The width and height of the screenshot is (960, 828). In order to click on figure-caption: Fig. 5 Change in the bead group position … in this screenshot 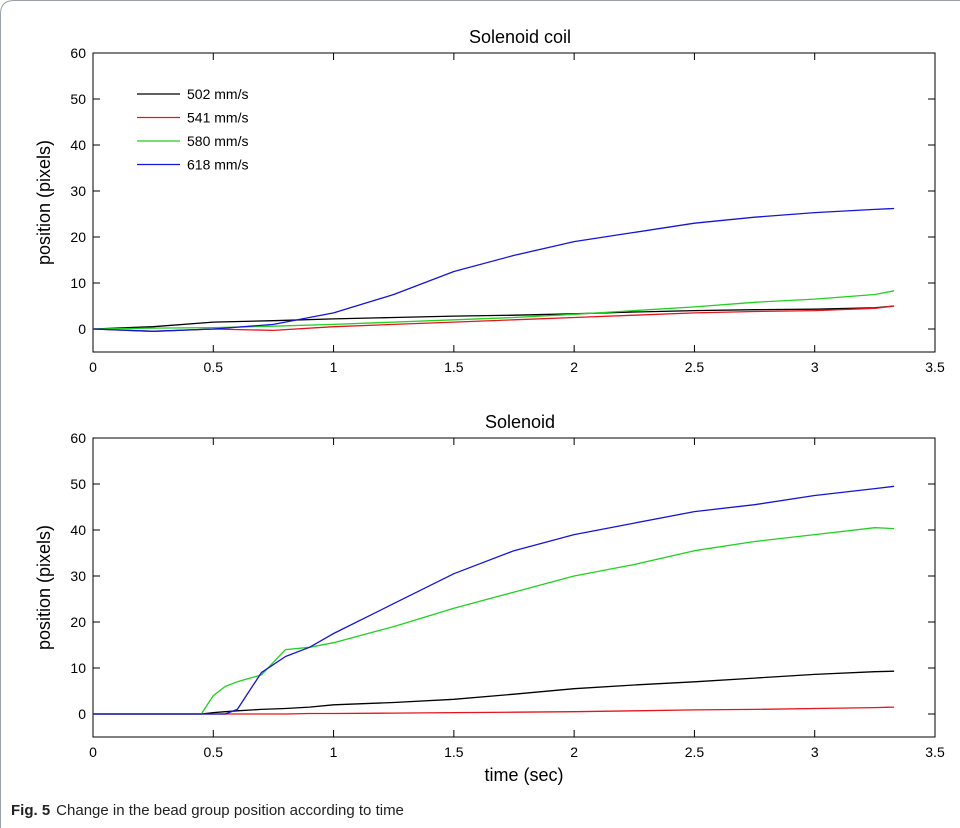, I will do `click(207, 810)`.